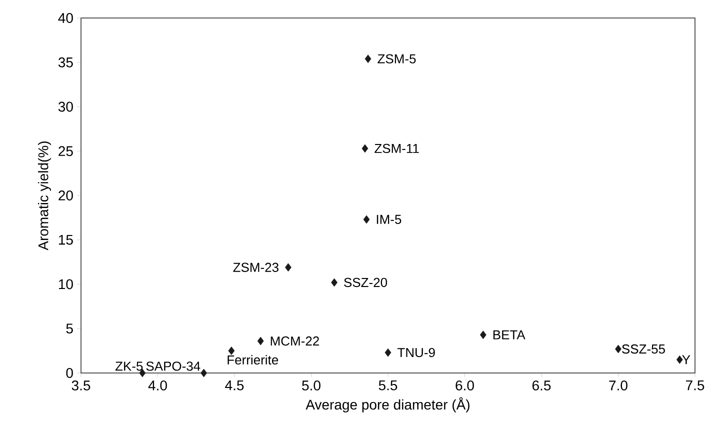  What do you see at coordinates (65, 195) in the screenshot?
I see `y-tick-label: 20` at bounding box center [65, 195].